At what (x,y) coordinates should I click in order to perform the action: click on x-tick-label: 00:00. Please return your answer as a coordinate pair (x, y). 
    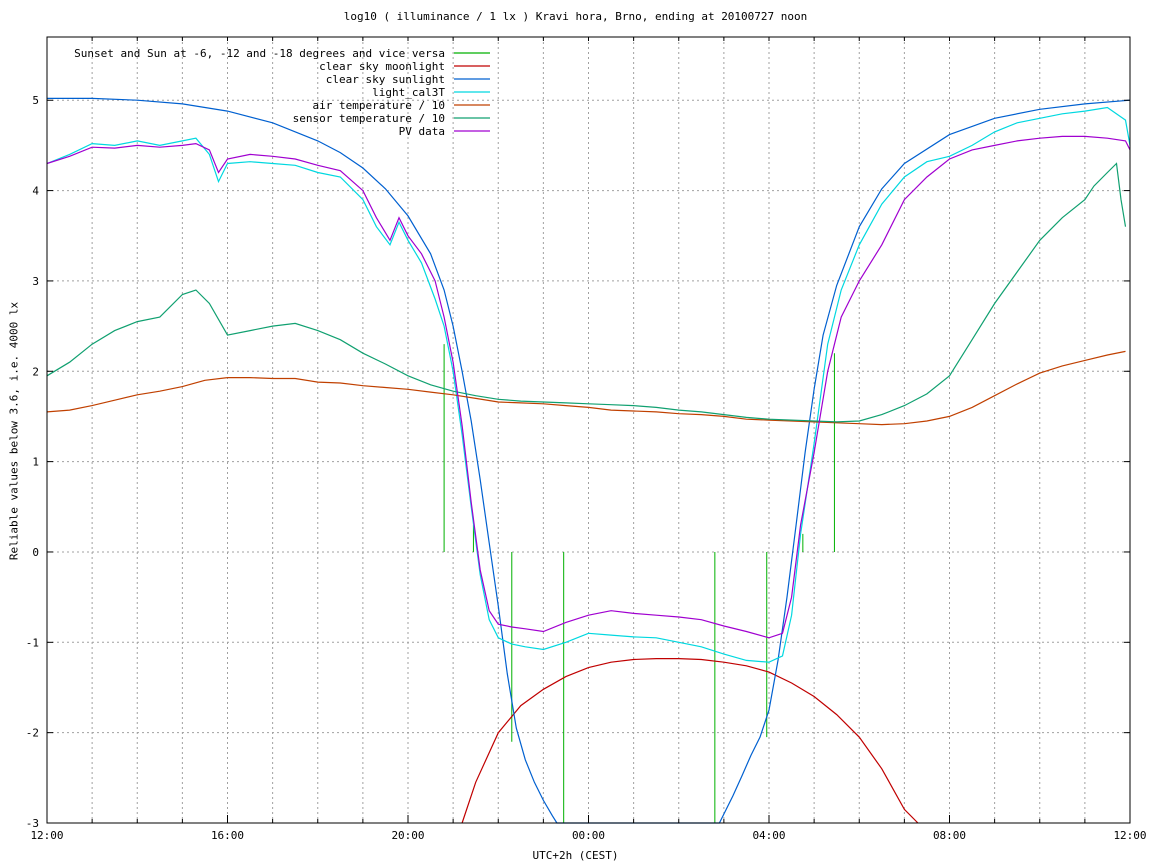
    Looking at the image, I should click on (588, 835).